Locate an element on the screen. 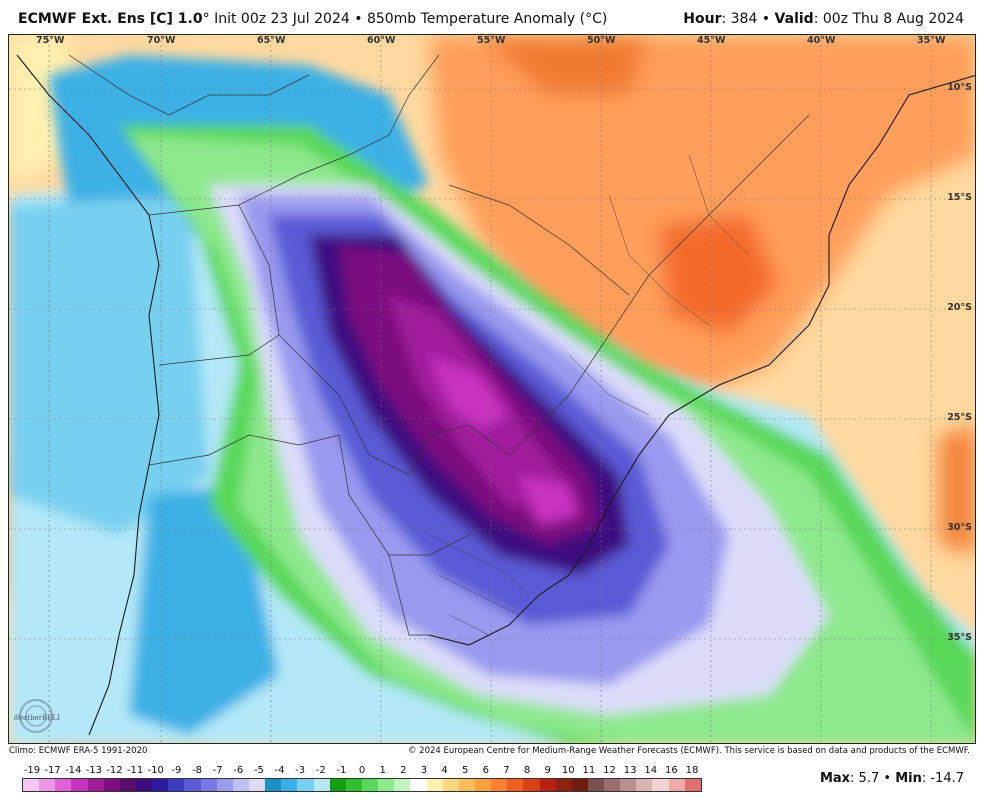 Image resolution: width=984 pixels, height=808 pixels. lon-label-7: 40°W is located at coordinates (821, 40).